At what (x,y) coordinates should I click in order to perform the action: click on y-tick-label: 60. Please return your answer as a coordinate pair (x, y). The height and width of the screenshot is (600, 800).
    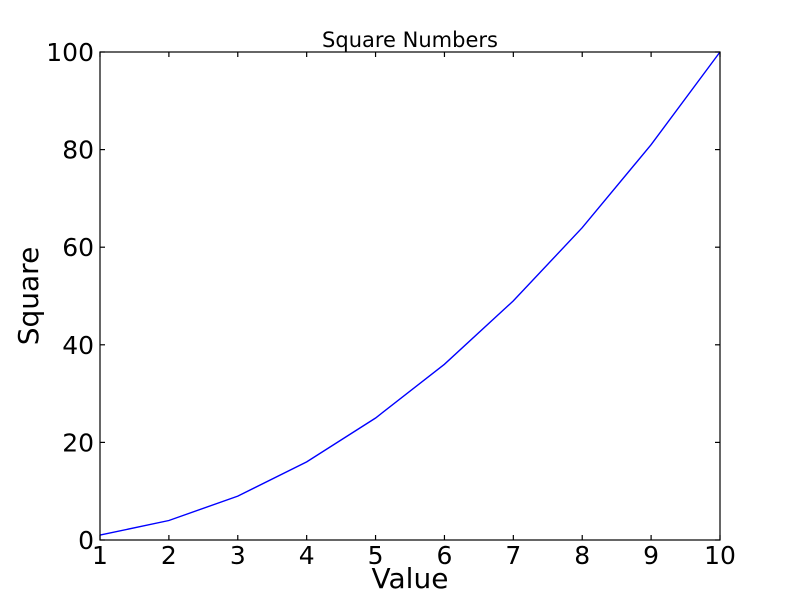
    Looking at the image, I should click on (78, 247).